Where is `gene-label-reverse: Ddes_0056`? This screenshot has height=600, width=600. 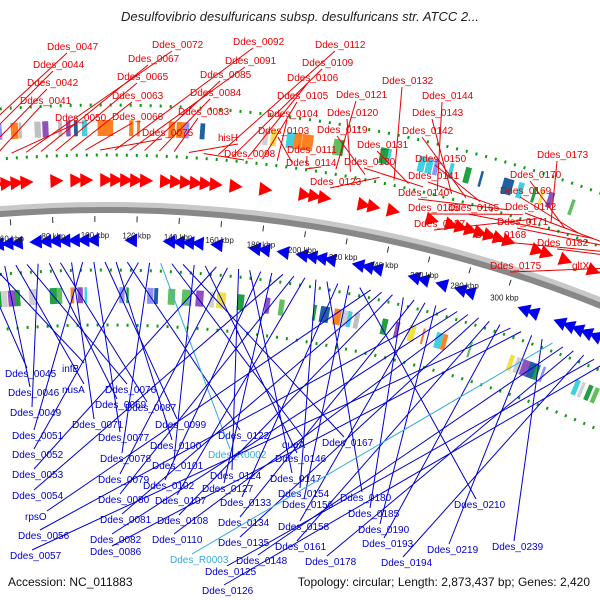 gene-label-reverse: Ddes_0056 is located at coordinates (44, 536).